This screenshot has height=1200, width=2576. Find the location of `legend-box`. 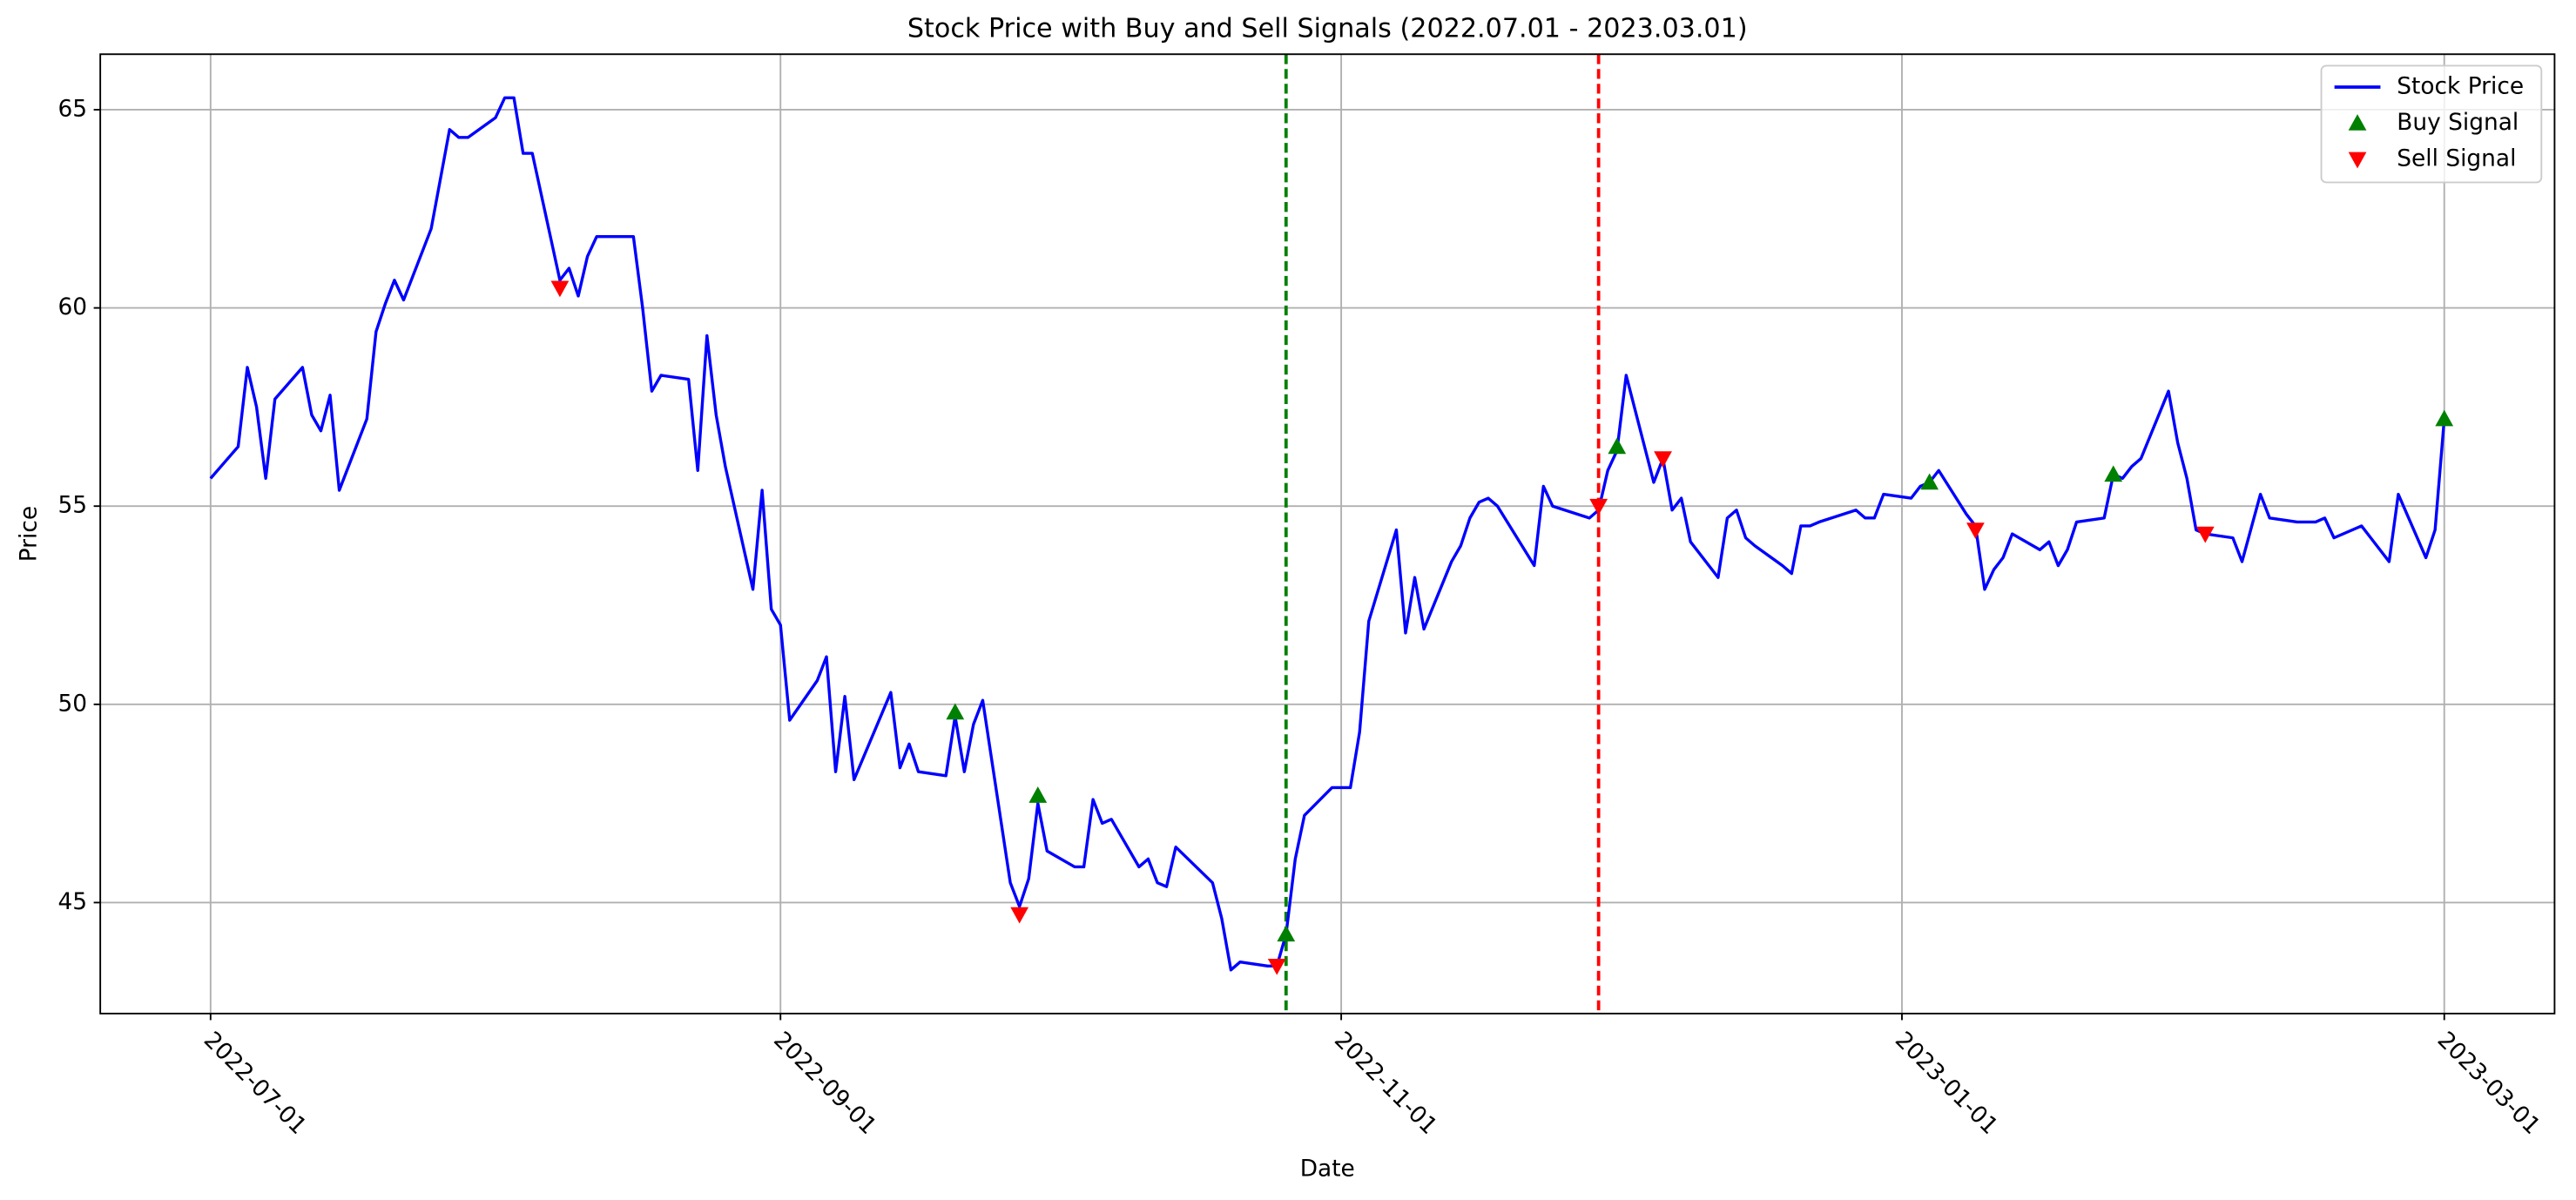

legend-box is located at coordinates (2431, 124).